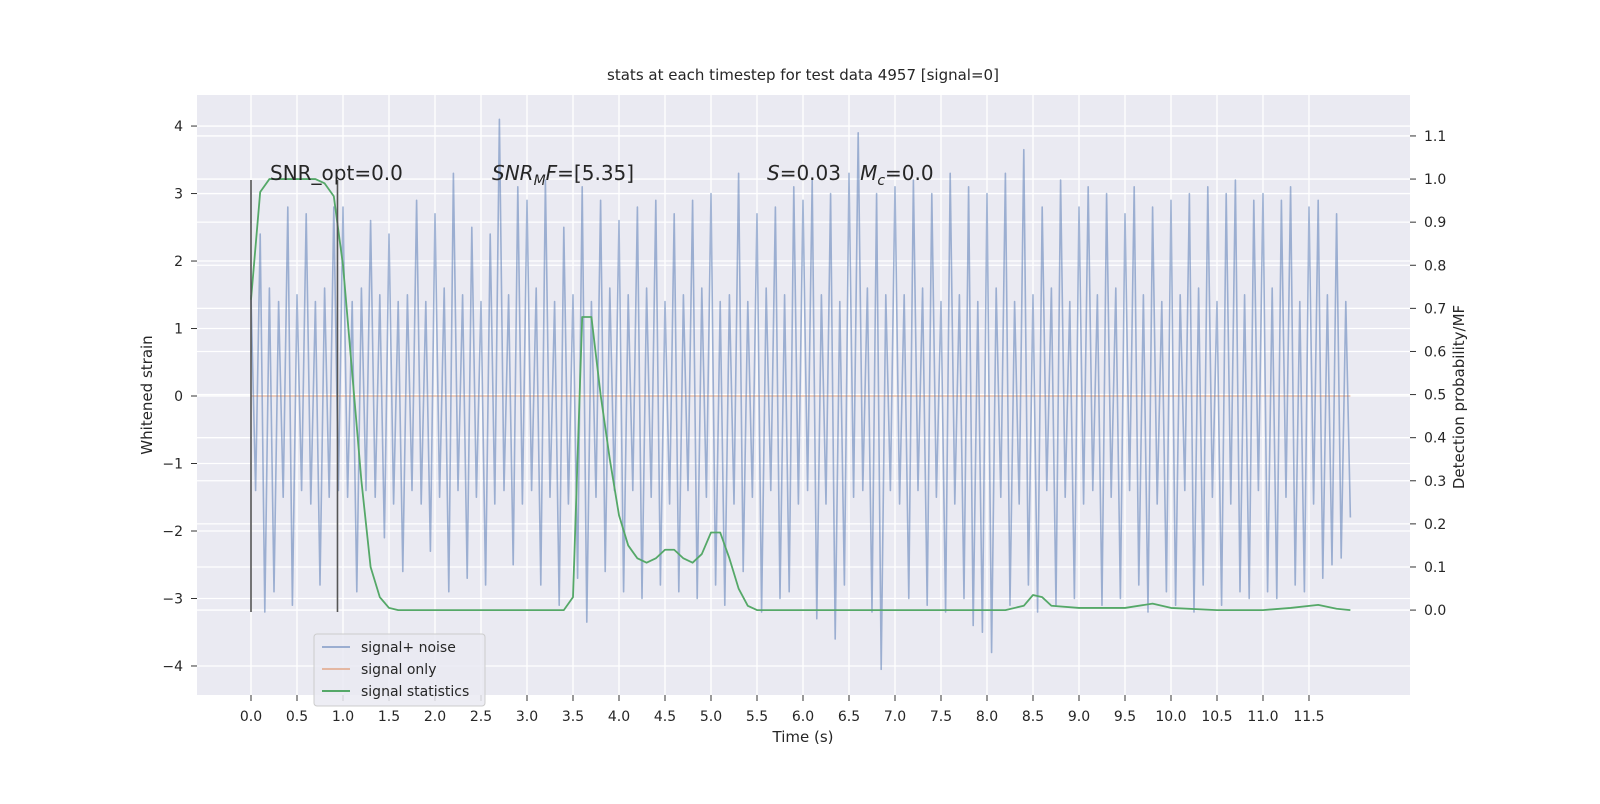  I want to click on x-tick-label: 10.0, so click(1170, 717).